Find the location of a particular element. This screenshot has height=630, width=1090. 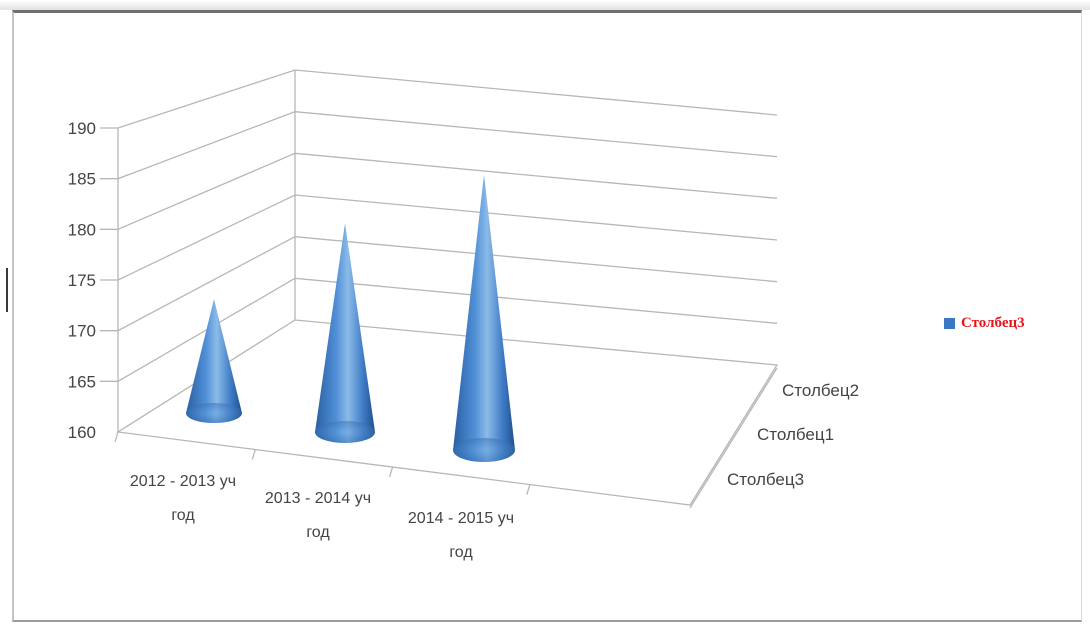

y-tick-label: 160 is located at coordinates (82, 432).